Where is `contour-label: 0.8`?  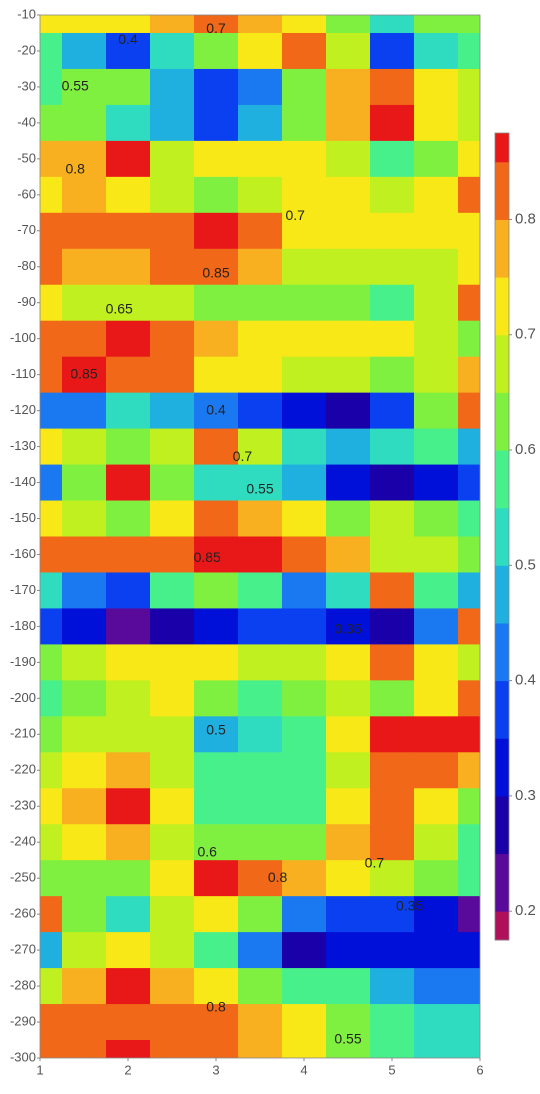
contour-label: 0.8 is located at coordinates (278, 877).